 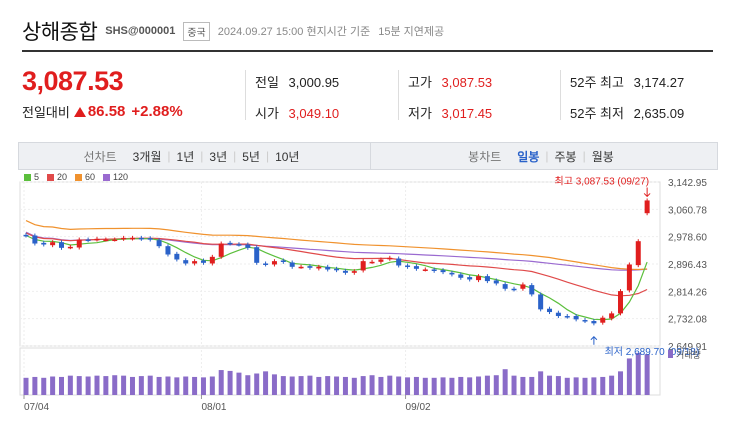 What do you see at coordinates (287, 156) in the screenshot?
I see `period-10y-button: 10년` at bounding box center [287, 156].